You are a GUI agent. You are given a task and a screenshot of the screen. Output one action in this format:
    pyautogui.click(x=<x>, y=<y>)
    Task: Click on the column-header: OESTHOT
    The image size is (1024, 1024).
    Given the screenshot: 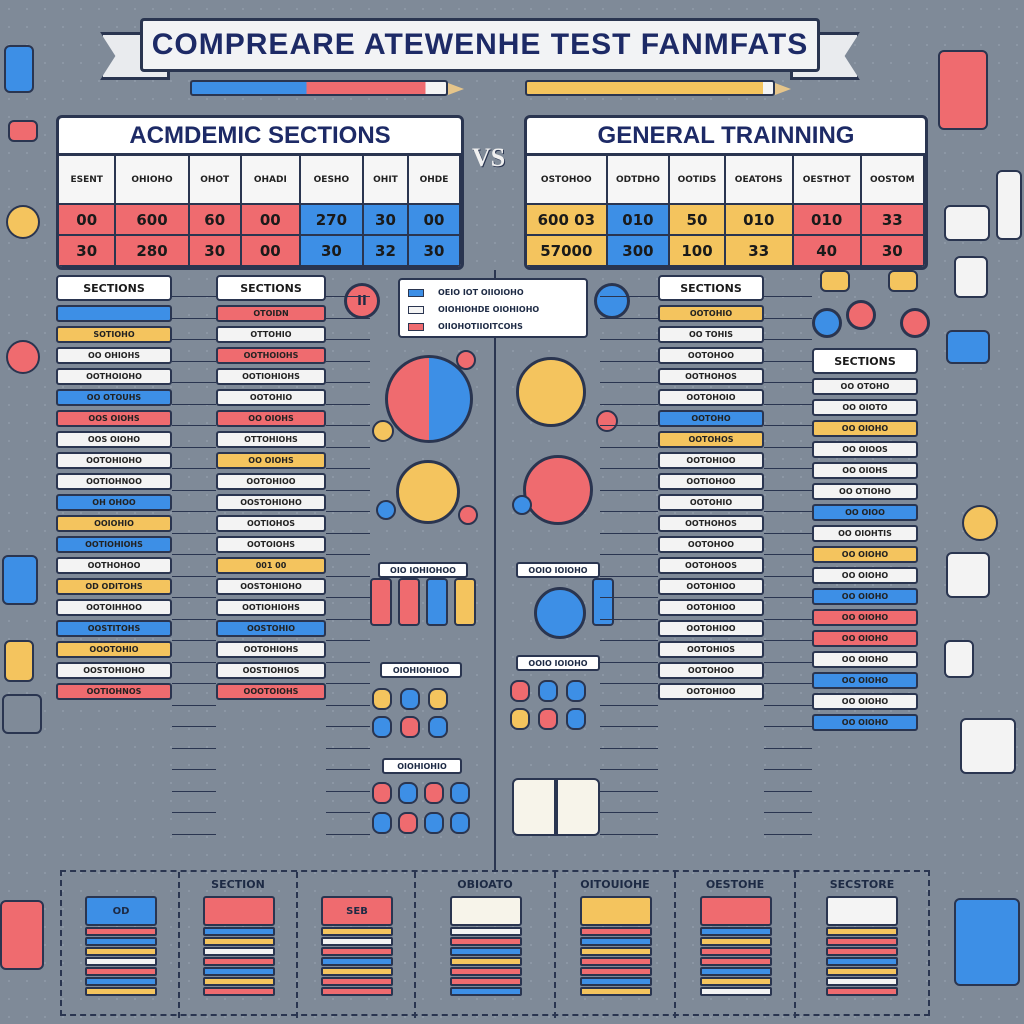 What is the action you would take?
    pyautogui.click(x=827, y=180)
    